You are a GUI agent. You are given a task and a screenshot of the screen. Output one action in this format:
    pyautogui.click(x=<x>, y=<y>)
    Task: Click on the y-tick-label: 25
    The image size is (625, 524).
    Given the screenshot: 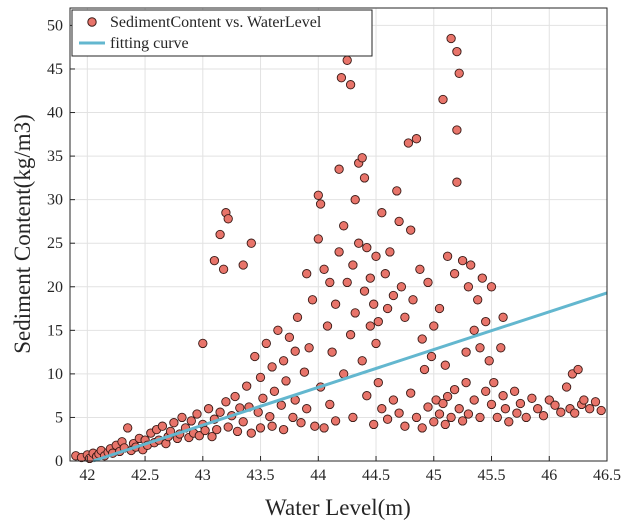 What is the action you would take?
    pyautogui.click(x=55, y=243)
    